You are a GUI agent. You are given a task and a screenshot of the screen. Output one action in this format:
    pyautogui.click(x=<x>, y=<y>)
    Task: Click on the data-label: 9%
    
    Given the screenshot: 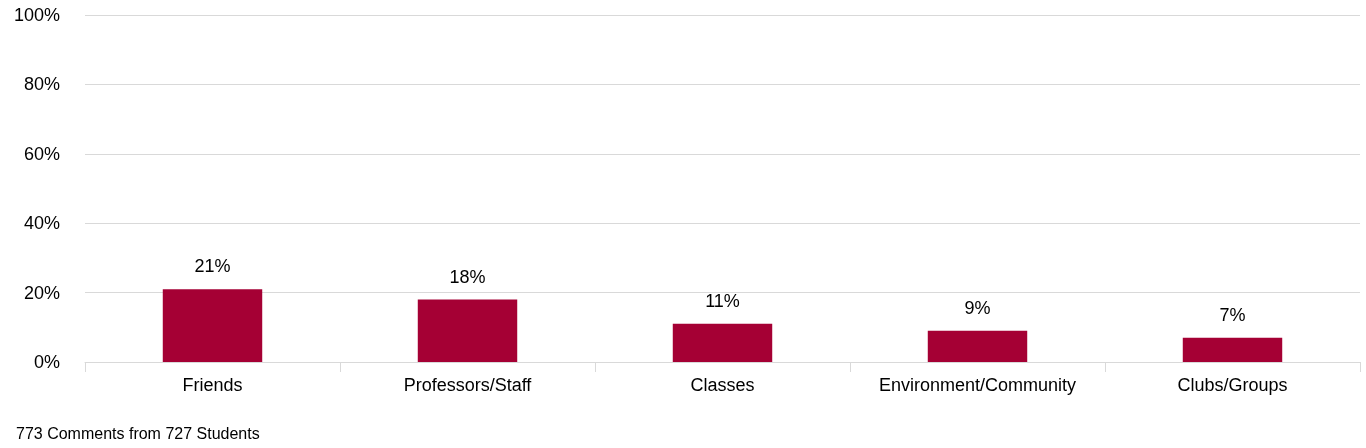 What is the action you would take?
    pyautogui.click(x=977, y=307)
    